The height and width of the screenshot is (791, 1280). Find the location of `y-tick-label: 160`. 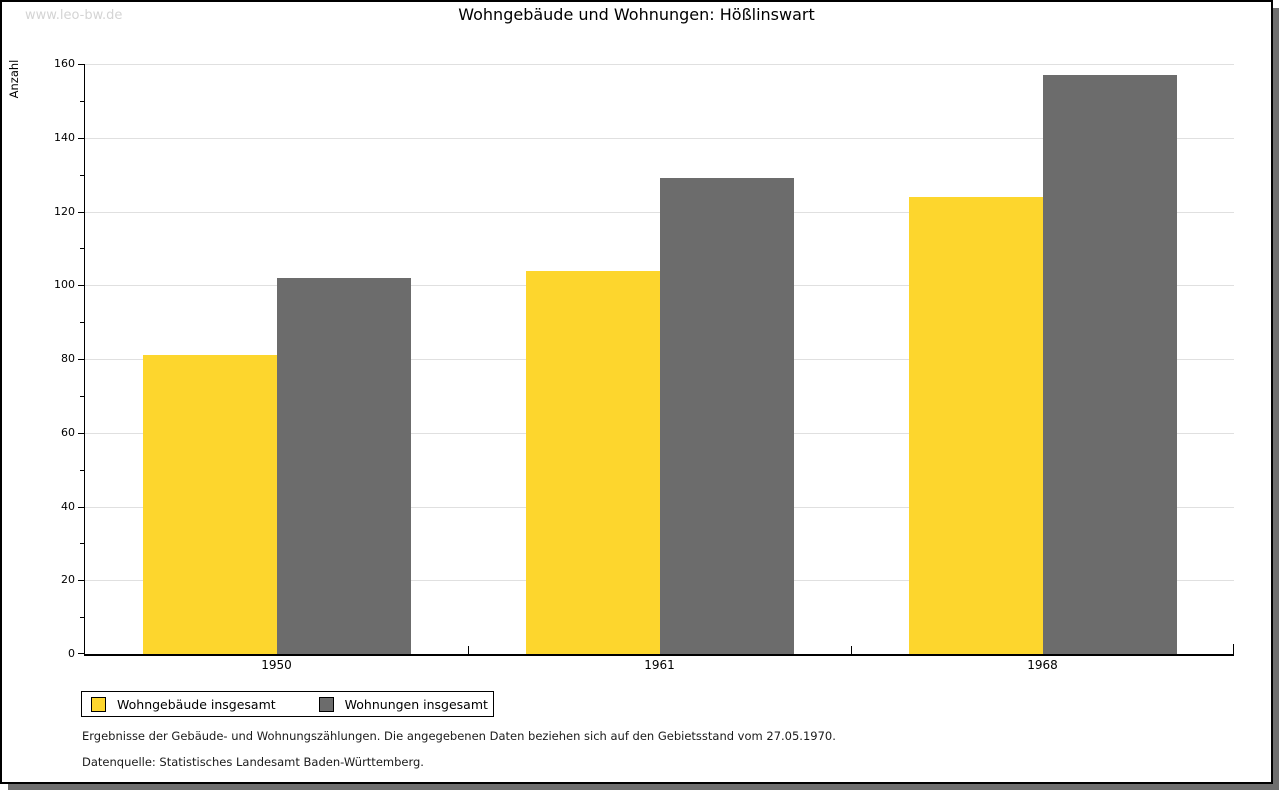

y-tick-label: 160 is located at coordinates (64, 63).